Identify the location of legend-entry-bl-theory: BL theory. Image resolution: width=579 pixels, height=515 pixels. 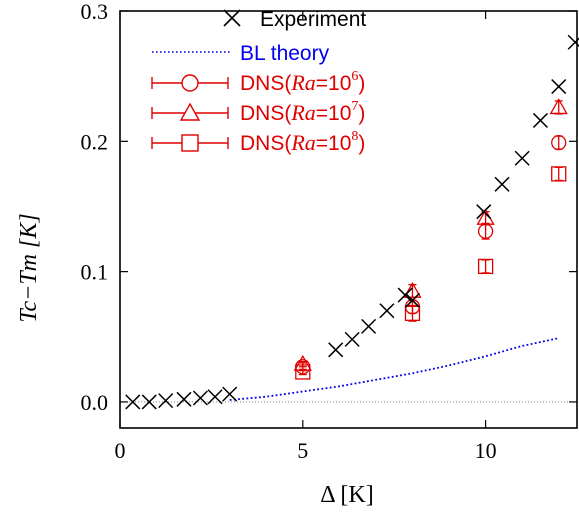
(241, 53).